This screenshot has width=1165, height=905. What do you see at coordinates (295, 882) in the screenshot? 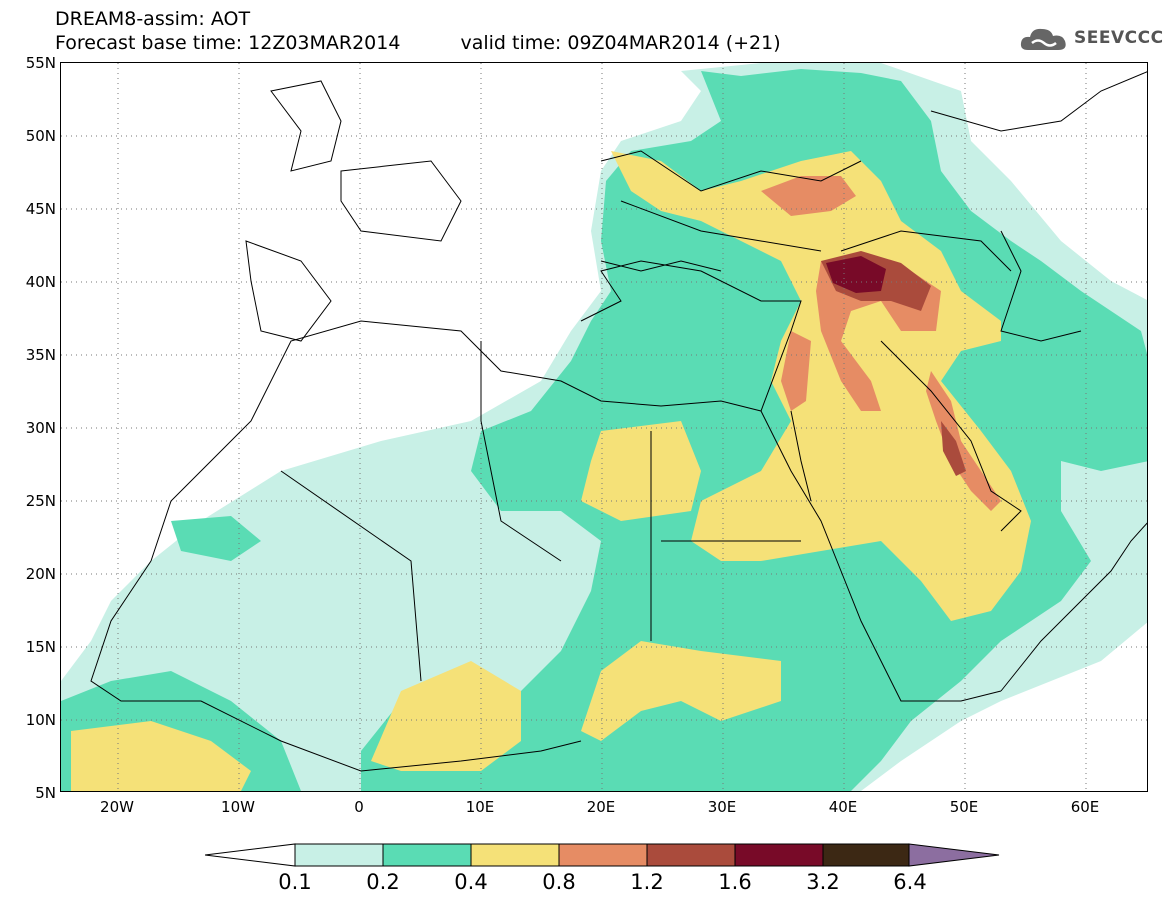
I see `legend-label-0-1: 0.1` at bounding box center [295, 882].